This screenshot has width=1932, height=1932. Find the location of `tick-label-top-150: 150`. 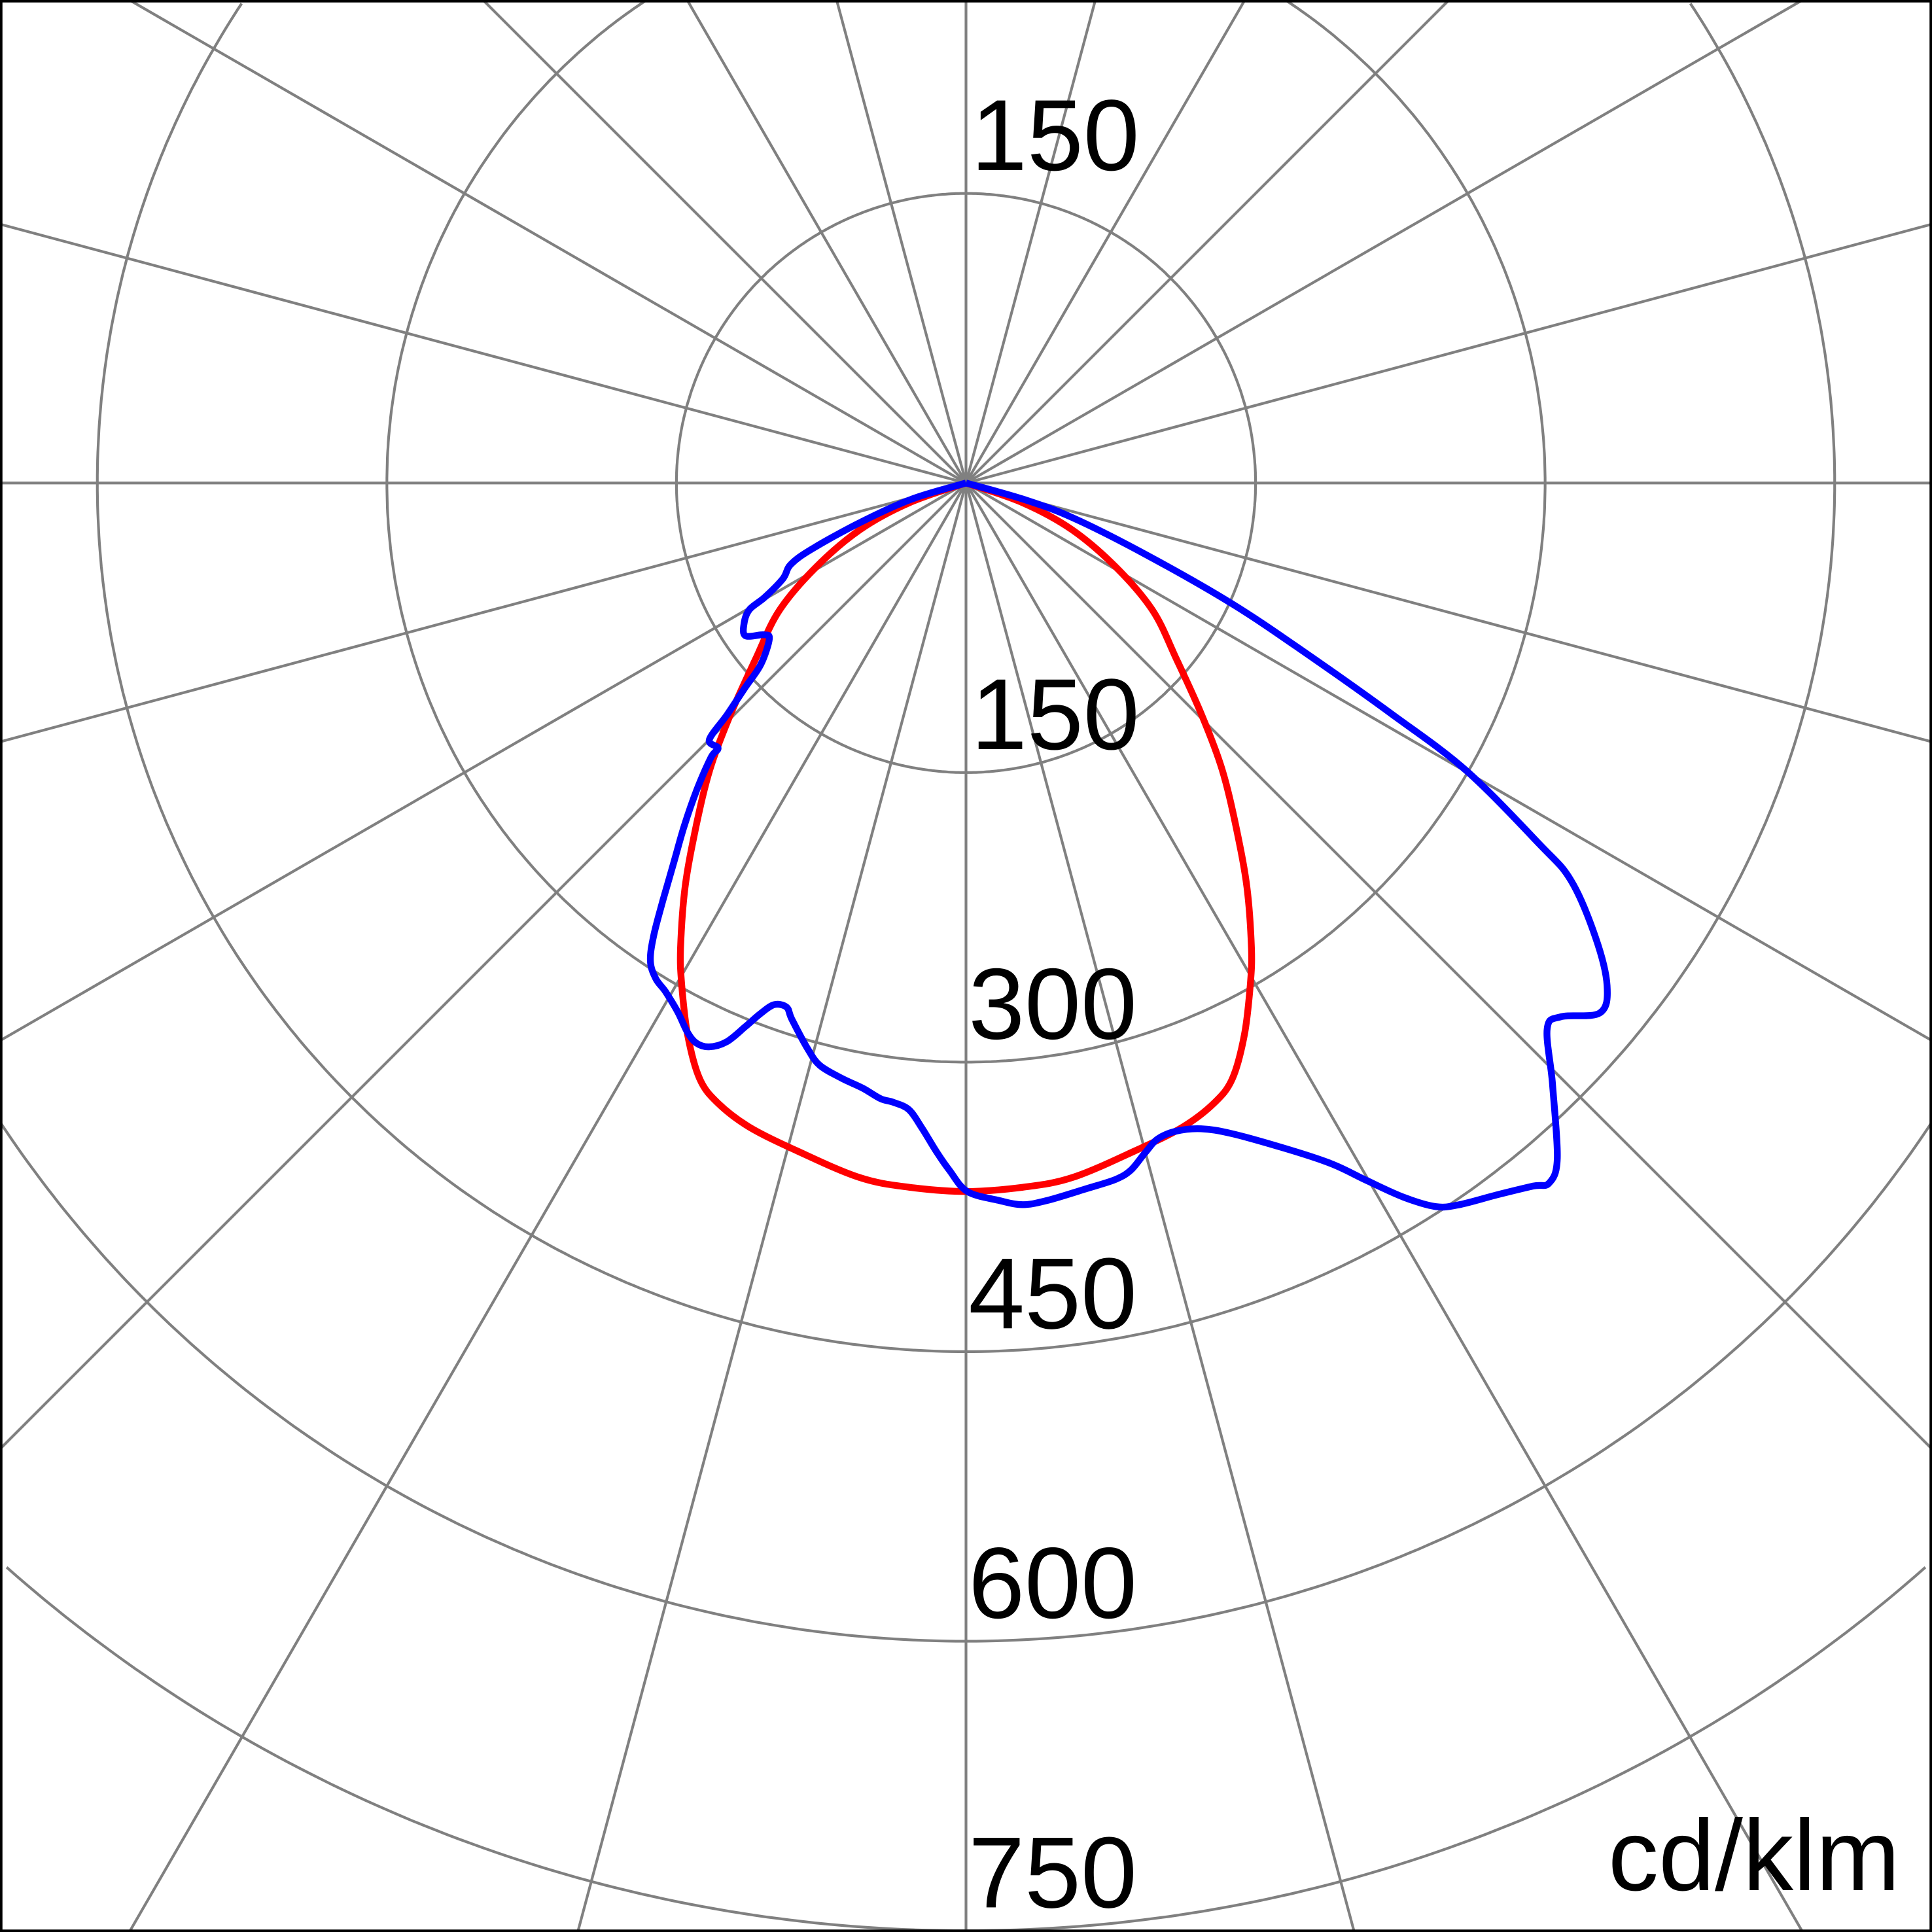

tick-label-top-150: 150 is located at coordinates (1055, 135).